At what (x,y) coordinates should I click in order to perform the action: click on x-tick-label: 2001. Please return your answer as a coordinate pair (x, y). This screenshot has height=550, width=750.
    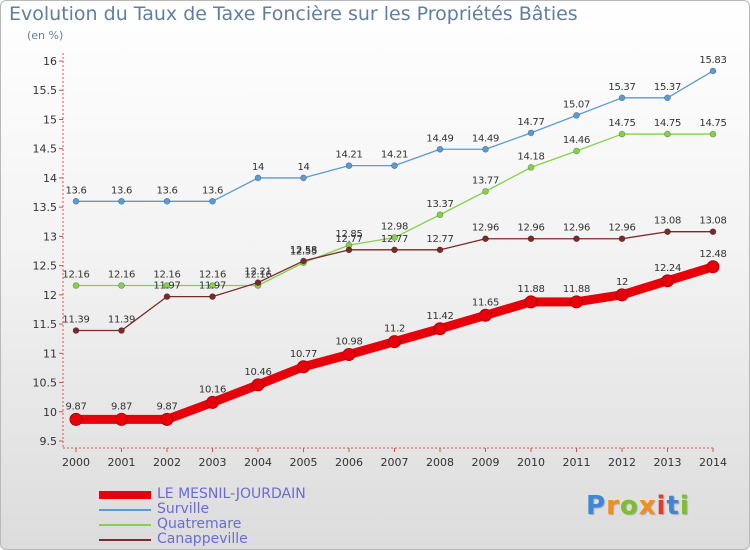
    Looking at the image, I should click on (122, 462).